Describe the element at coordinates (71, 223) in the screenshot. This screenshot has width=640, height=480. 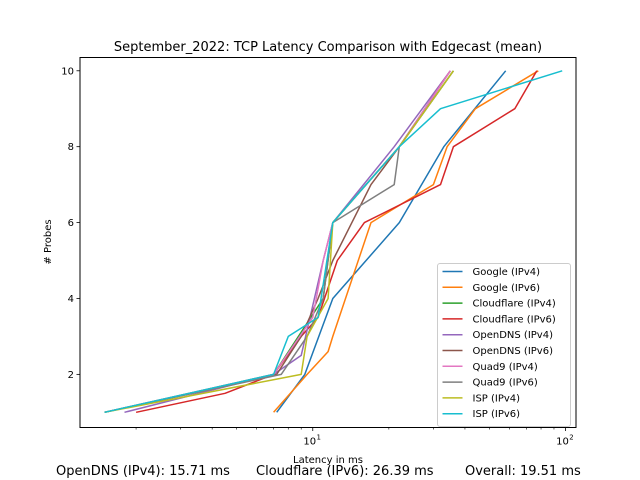
I see `y-tick-label: 6` at that location.